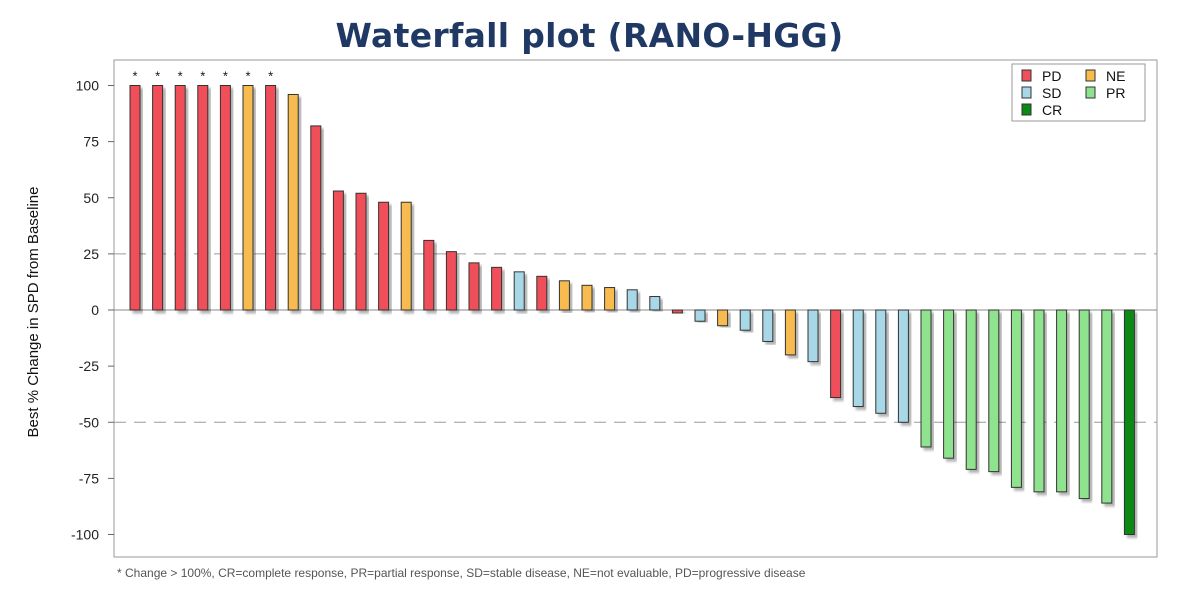 The width and height of the screenshot is (1179, 612). What do you see at coordinates (1115, 93) in the screenshot?
I see `legend-label-pr: PR` at bounding box center [1115, 93].